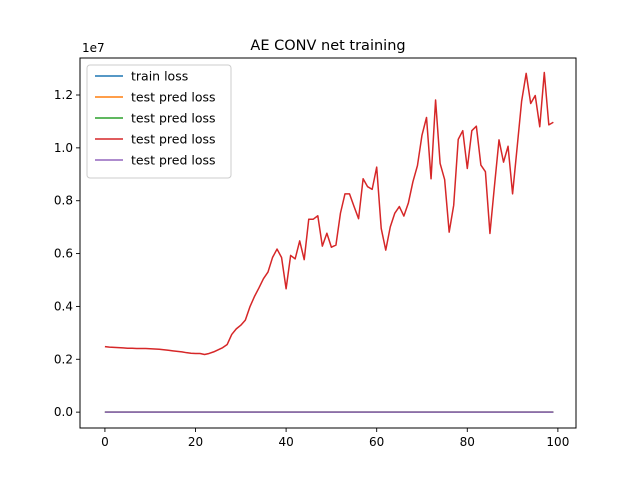  I want to click on y-tick-label: 0.4, so click(63, 306).